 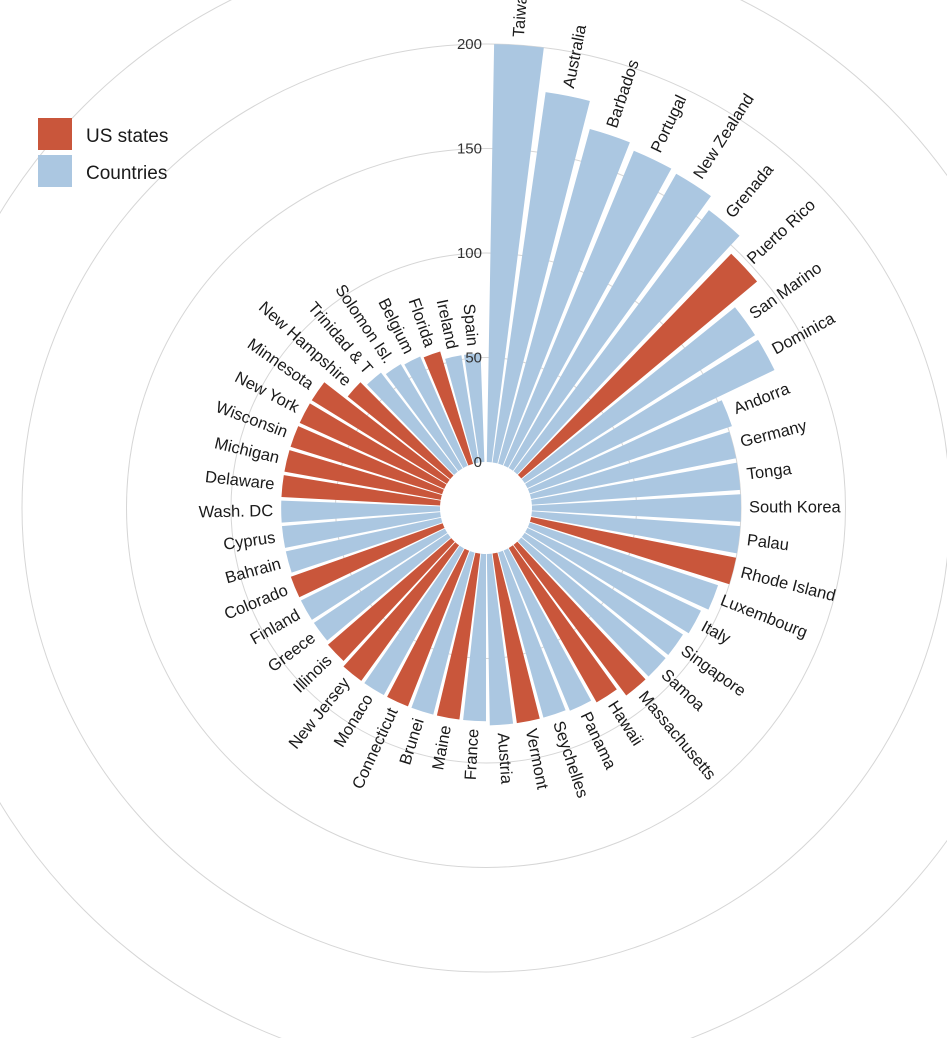 What do you see at coordinates (239, 480) in the screenshot?
I see `bar-label: Delaware` at bounding box center [239, 480].